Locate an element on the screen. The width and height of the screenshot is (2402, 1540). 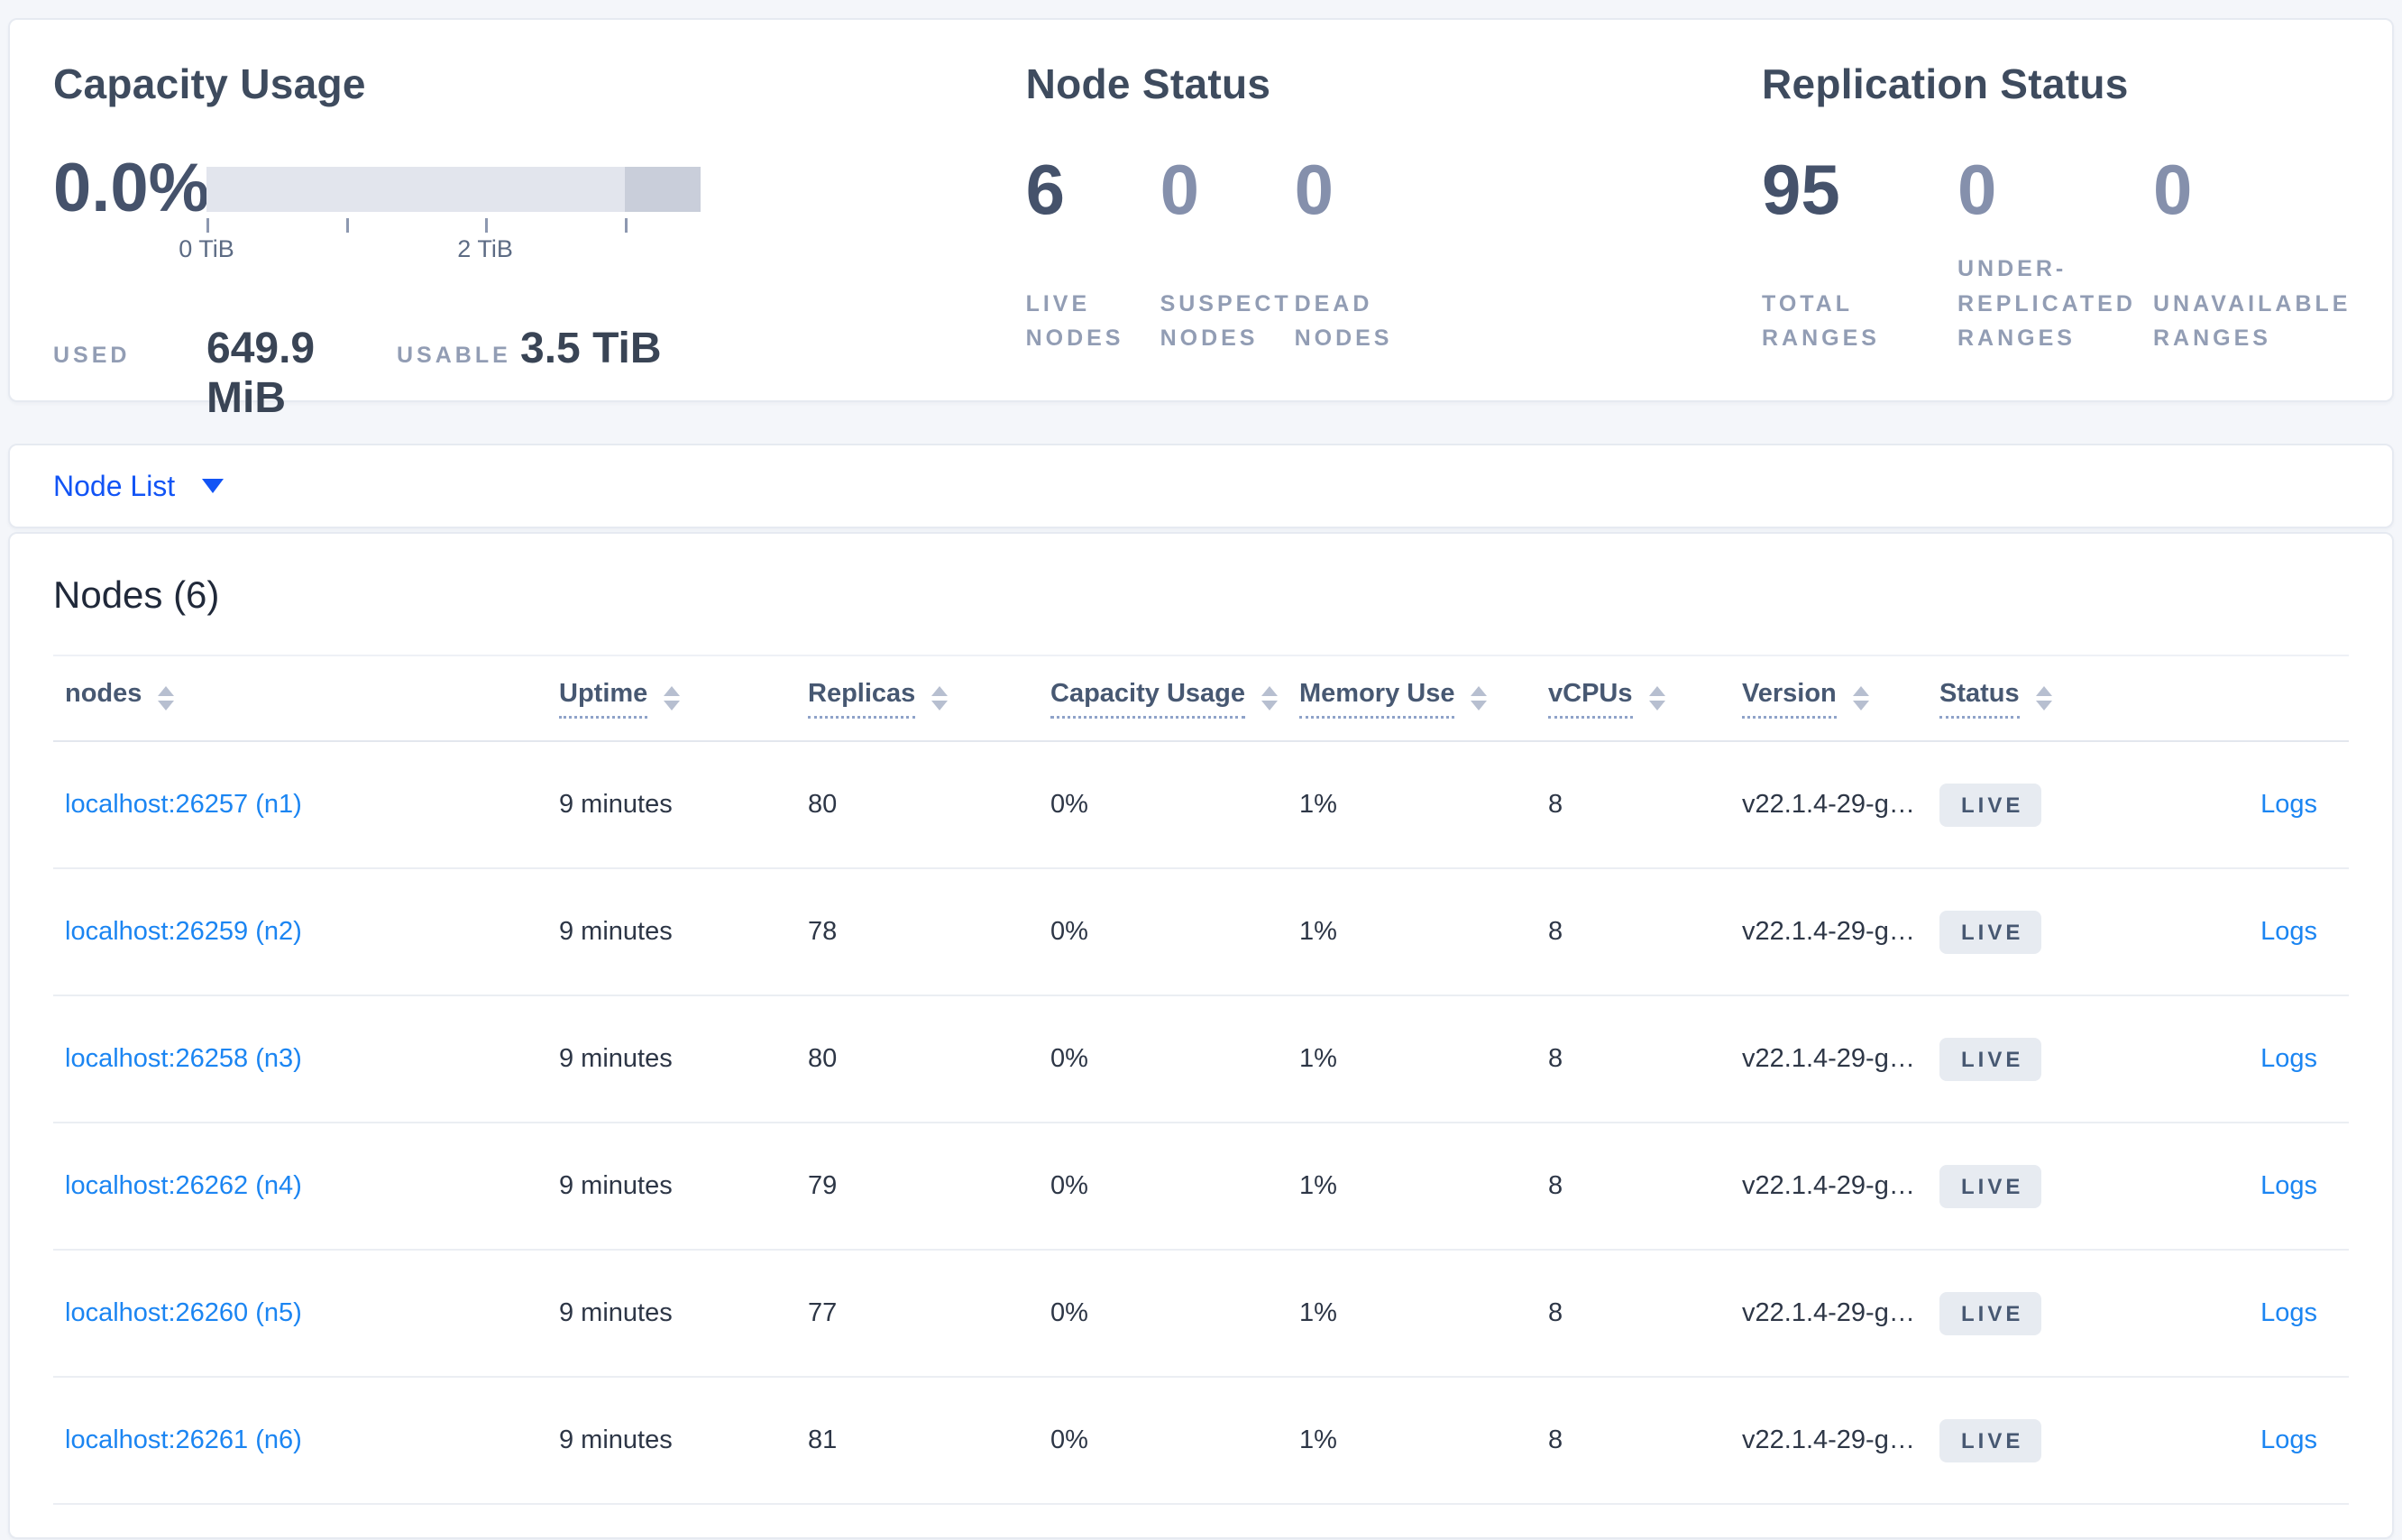
node-link: localhost:26259 (n2) is located at coordinates (183, 932).